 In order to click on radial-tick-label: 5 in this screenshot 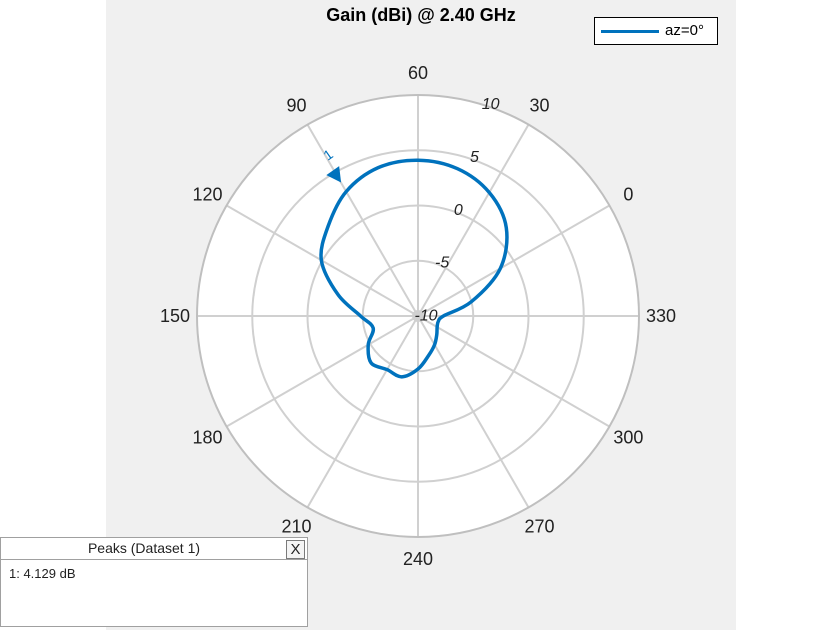, I will do `click(474, 157)`.